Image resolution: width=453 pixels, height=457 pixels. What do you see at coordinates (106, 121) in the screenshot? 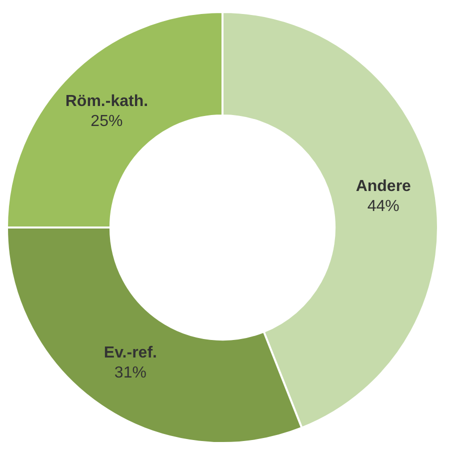
I see `data-label: 25%` at bounding box center [106, 121].